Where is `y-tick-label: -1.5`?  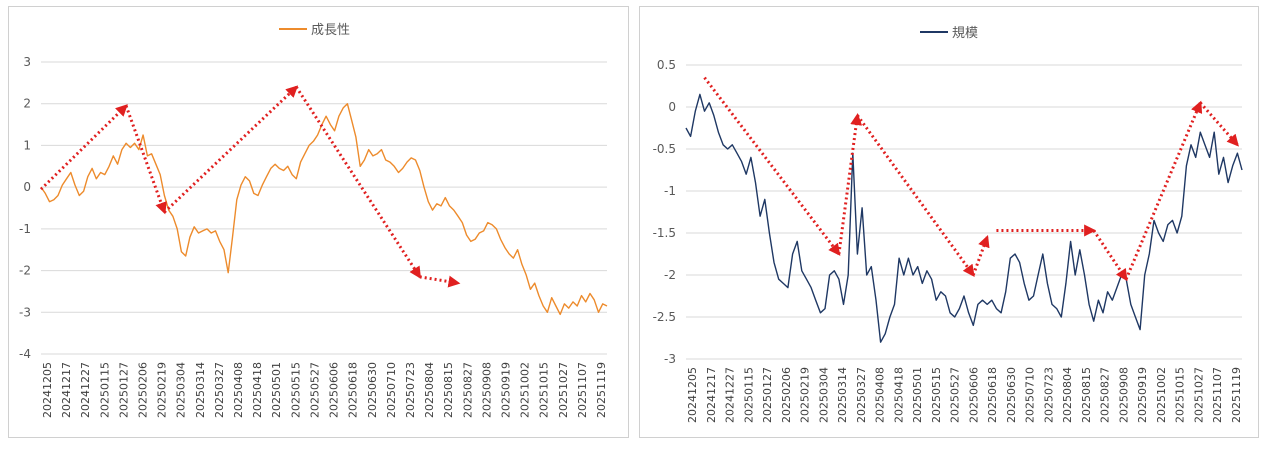
y-tick-label: -1.5 is located at coordinates (664, 233).